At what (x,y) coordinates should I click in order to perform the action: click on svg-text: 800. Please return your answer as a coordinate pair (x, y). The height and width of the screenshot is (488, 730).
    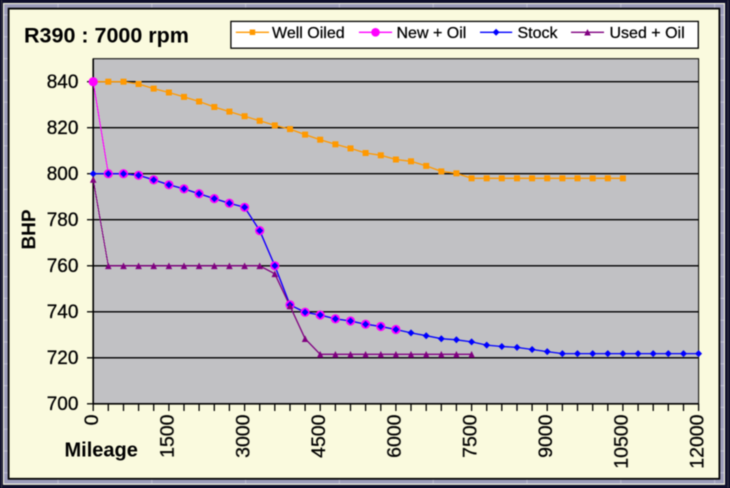
    Looking at the image, I should click on (63, 174).